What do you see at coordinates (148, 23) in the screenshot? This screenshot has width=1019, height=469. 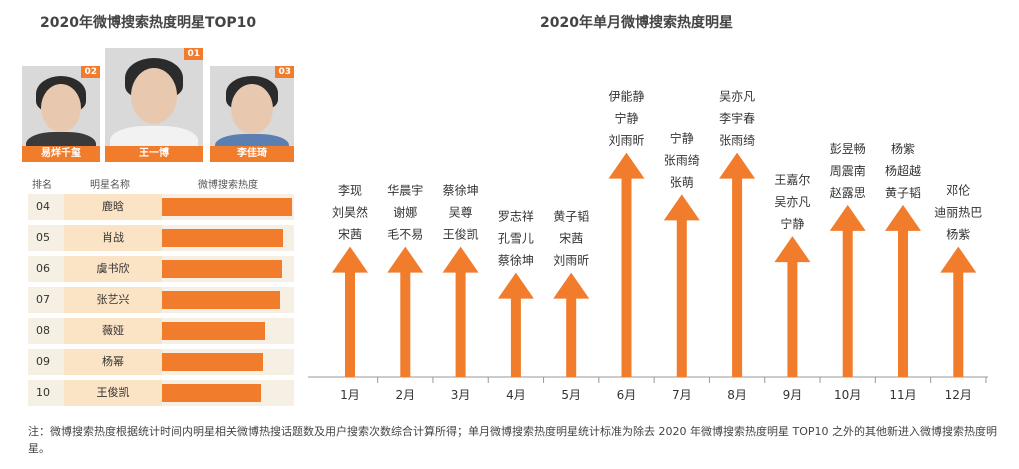 I see `left-title: 2020年微博搜索热度明星TOP10` at bounding box center [148, 23].